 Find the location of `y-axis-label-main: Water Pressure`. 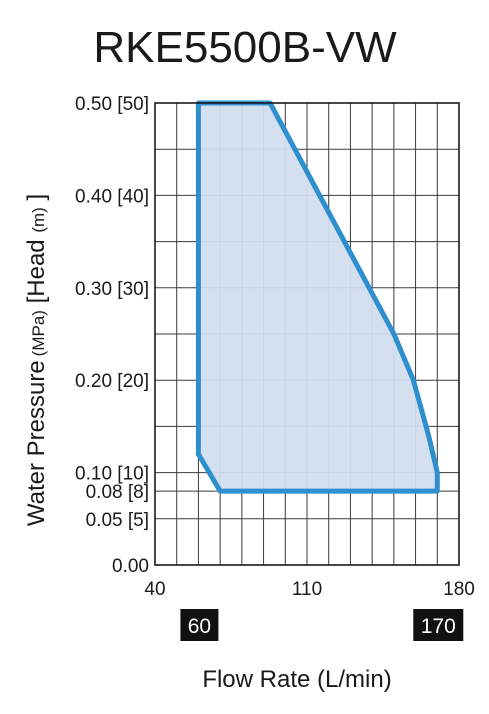

y-axis-label-main: Water Pressure is located at coordinates (36, 443).